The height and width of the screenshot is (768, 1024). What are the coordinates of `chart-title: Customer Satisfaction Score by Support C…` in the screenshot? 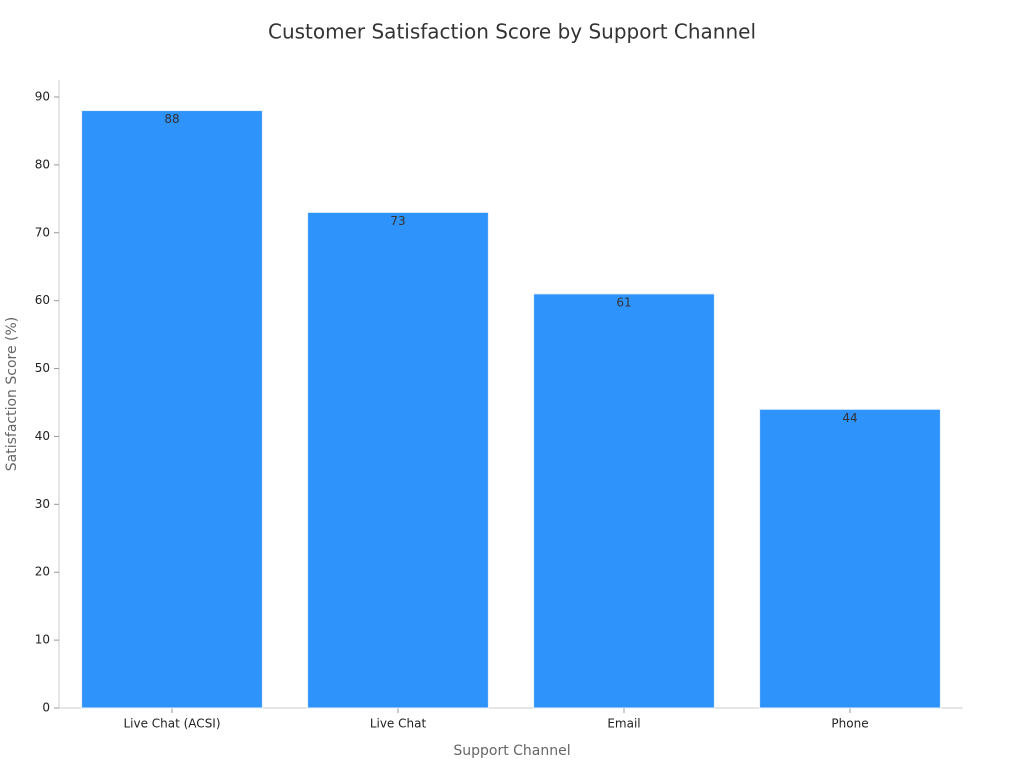 It's located at (512, 32).